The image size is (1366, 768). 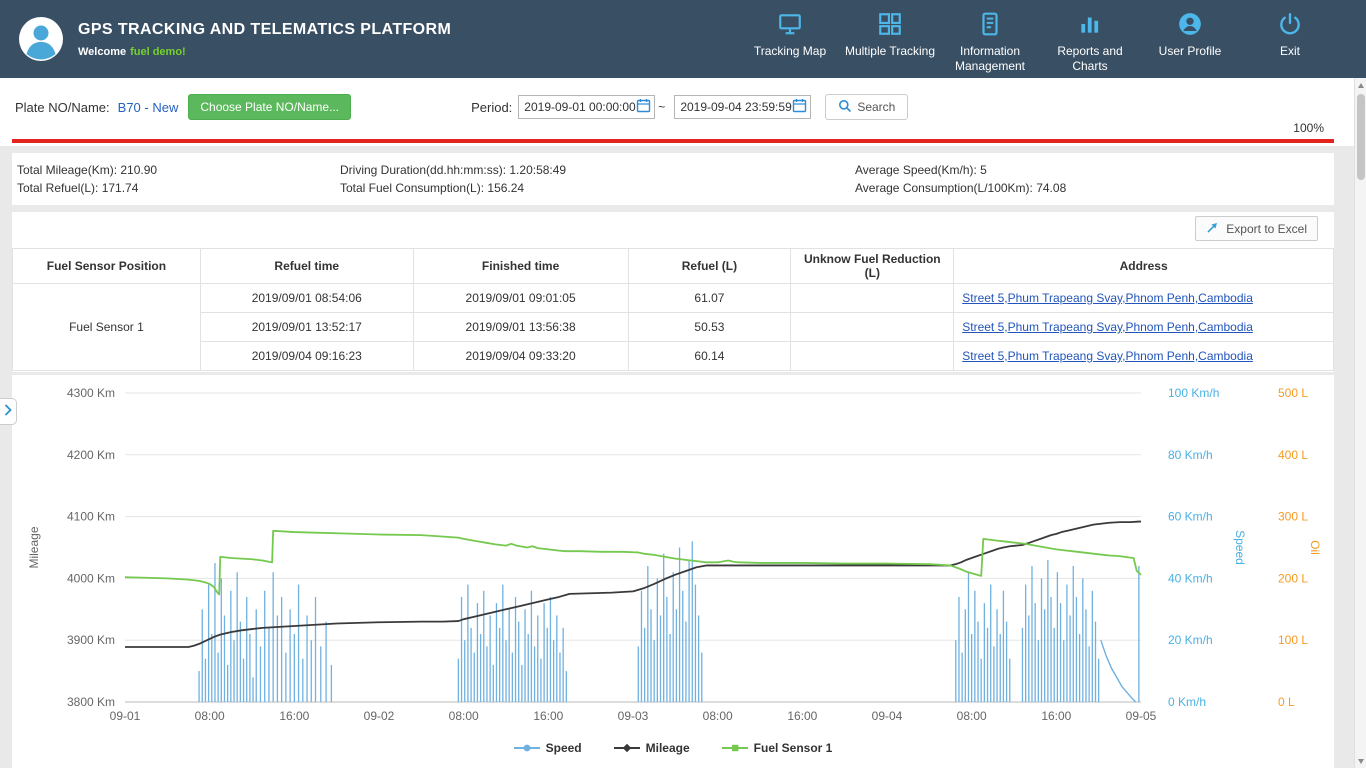 I want to click on nav-item-label: Reports and Charts, so click(x=1090, y=58).